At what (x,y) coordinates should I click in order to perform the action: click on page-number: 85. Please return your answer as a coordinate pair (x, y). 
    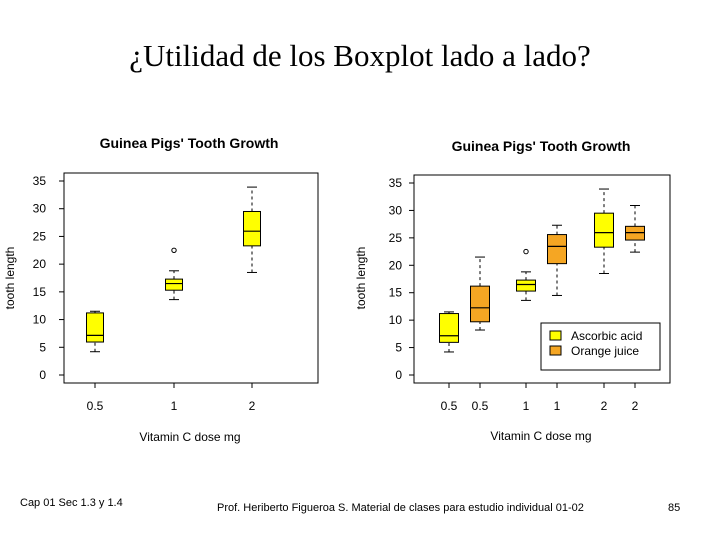
    Looking at the image, I should click on (674, 508).